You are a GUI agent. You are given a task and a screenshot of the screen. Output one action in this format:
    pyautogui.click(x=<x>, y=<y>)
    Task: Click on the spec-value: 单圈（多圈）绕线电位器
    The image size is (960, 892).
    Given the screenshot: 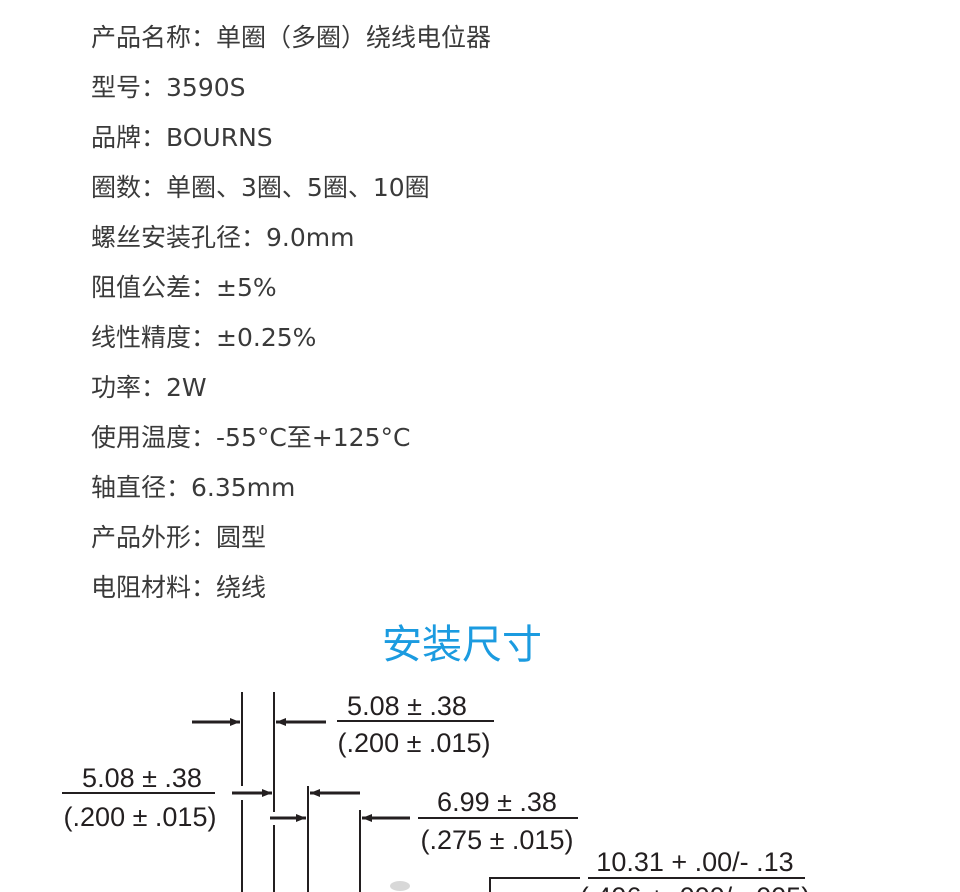 What is the action you would take?
    pyautogui.click(x=354, y=37)
    